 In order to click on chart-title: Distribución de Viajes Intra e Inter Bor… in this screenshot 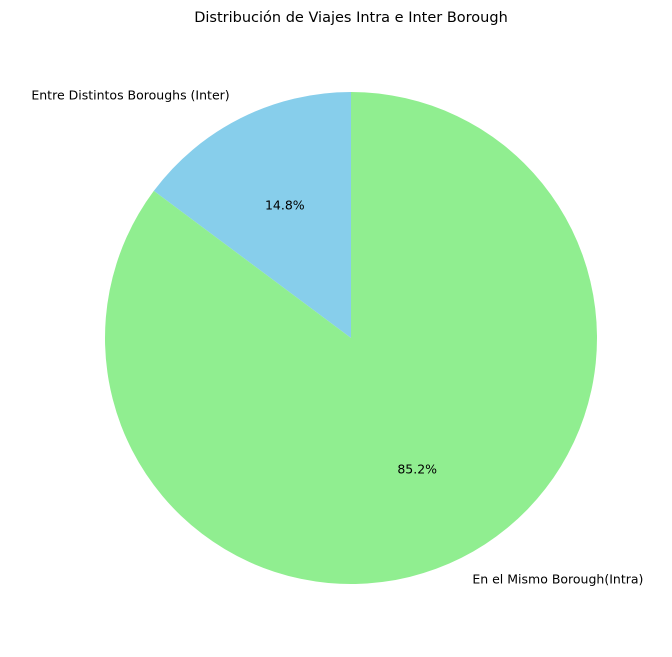, I will do `click(351, 18)`.